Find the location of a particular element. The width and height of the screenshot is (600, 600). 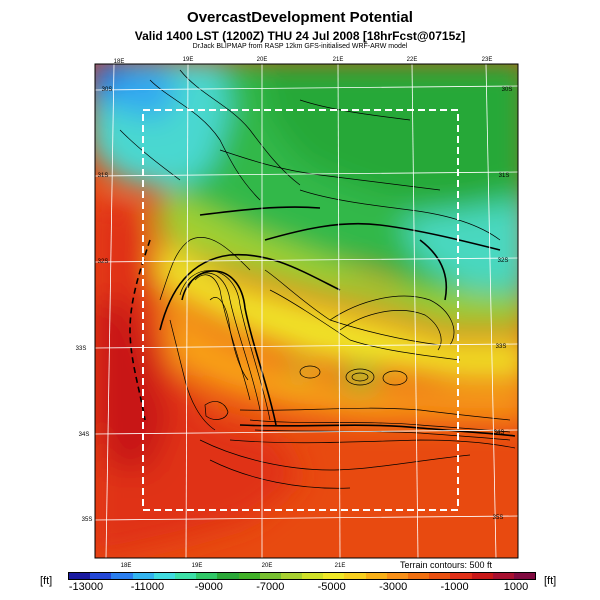

lat-label-right: 35S is located at coordinates (498, 518).